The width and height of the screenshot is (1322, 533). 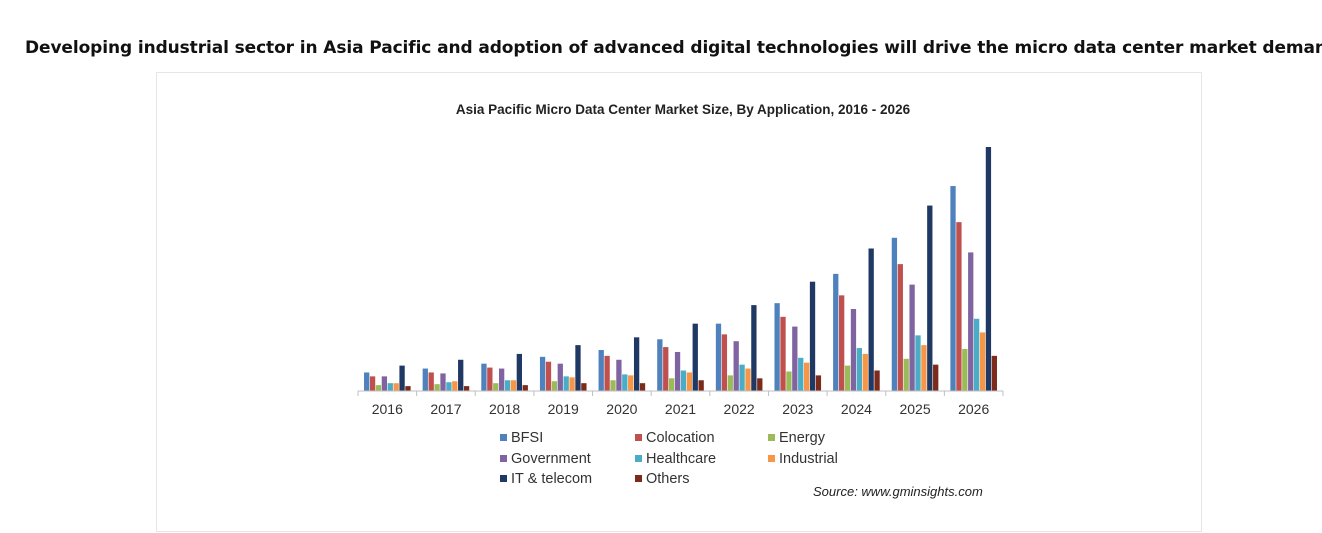 I want to click on bar-2020-energy, so click(x=613, y=385).